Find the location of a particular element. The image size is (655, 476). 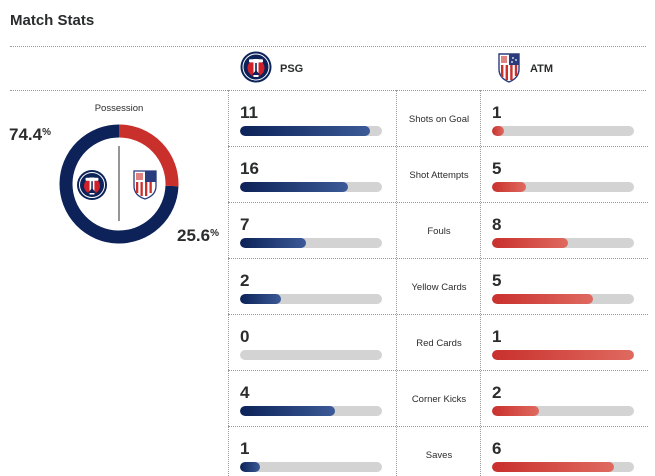

stat-row: 0 Red Cards 1 is located at coordinates (438, 344).